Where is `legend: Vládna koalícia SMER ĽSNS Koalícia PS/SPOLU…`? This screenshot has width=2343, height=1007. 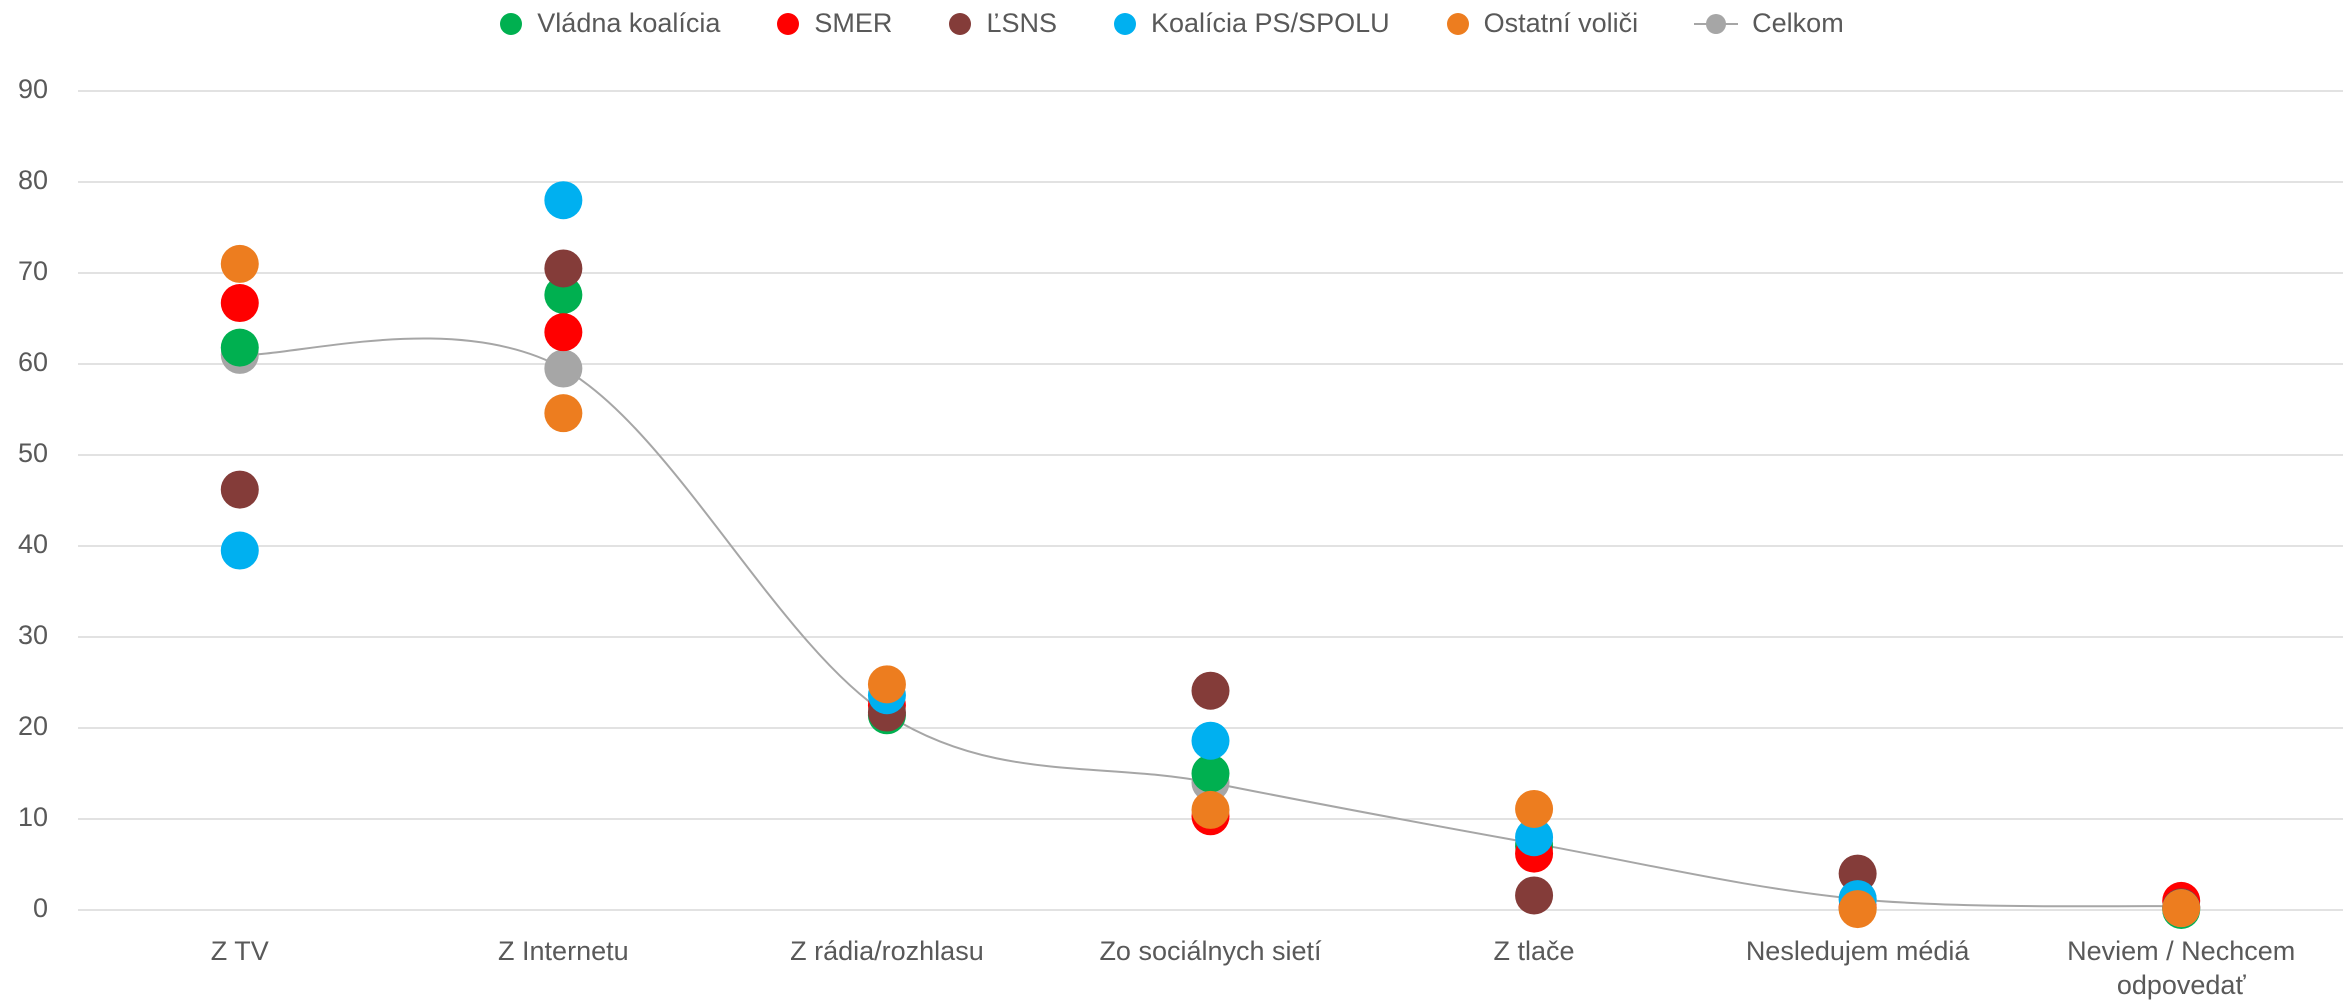
legend: Vládna koalícia SMER ĽSNS Koalícia PS/SPOLU… is located at coordinates (1171, 23).